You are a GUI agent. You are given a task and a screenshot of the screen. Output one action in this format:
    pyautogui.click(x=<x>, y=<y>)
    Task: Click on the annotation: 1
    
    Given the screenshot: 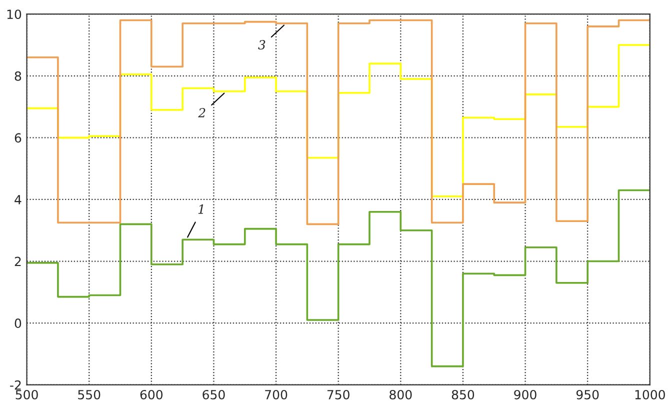 What is the action you would take?
    pyautogui.click(x=201, y=209)
    